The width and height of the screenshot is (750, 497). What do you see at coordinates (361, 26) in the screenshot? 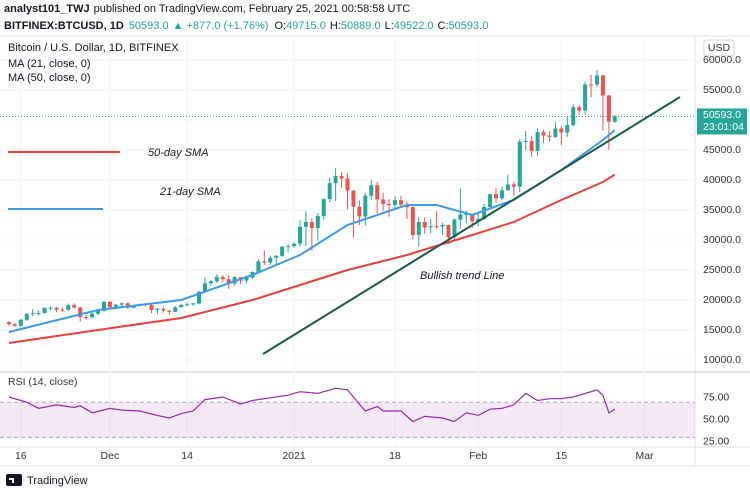
I see `ohlc-value: 50889.0` at bounding box center [361, 26].